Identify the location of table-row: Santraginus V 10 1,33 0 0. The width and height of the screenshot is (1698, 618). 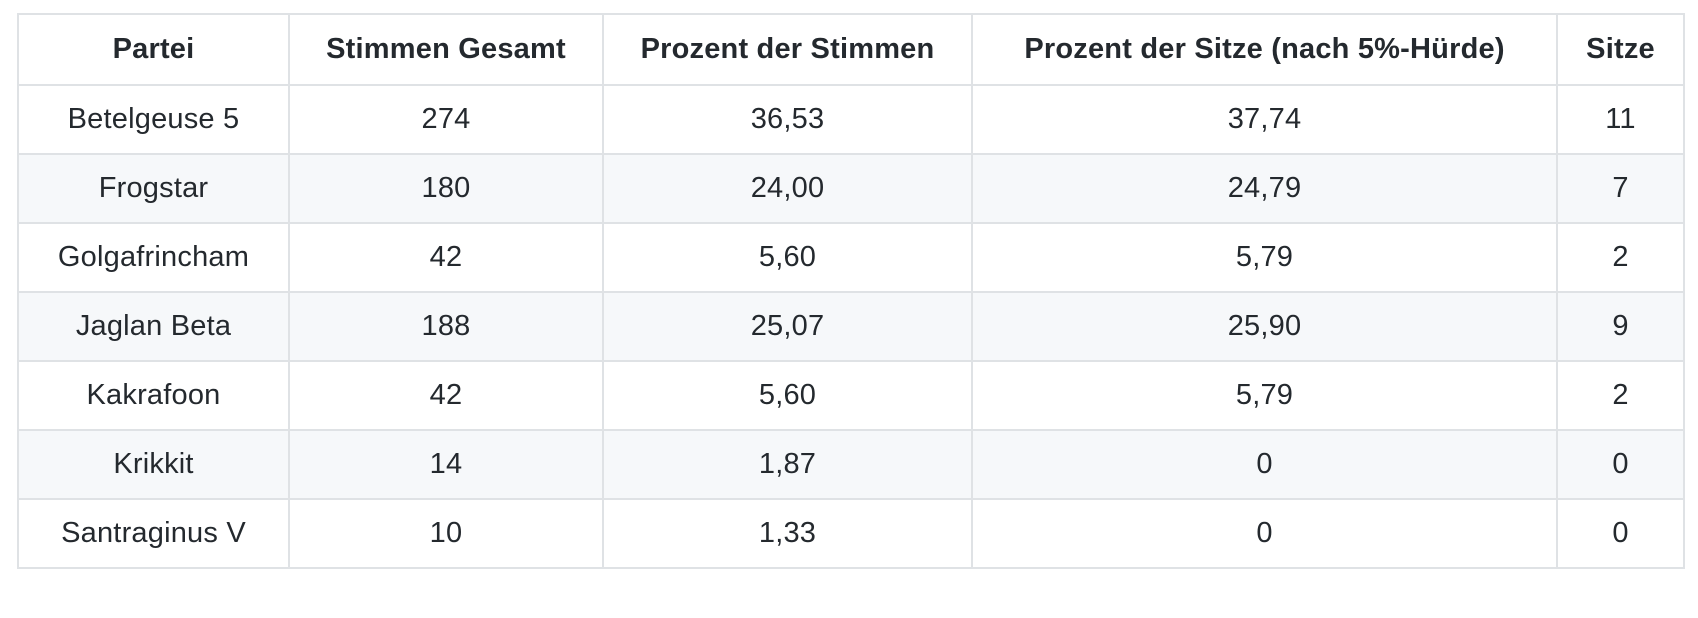
(851, 533).